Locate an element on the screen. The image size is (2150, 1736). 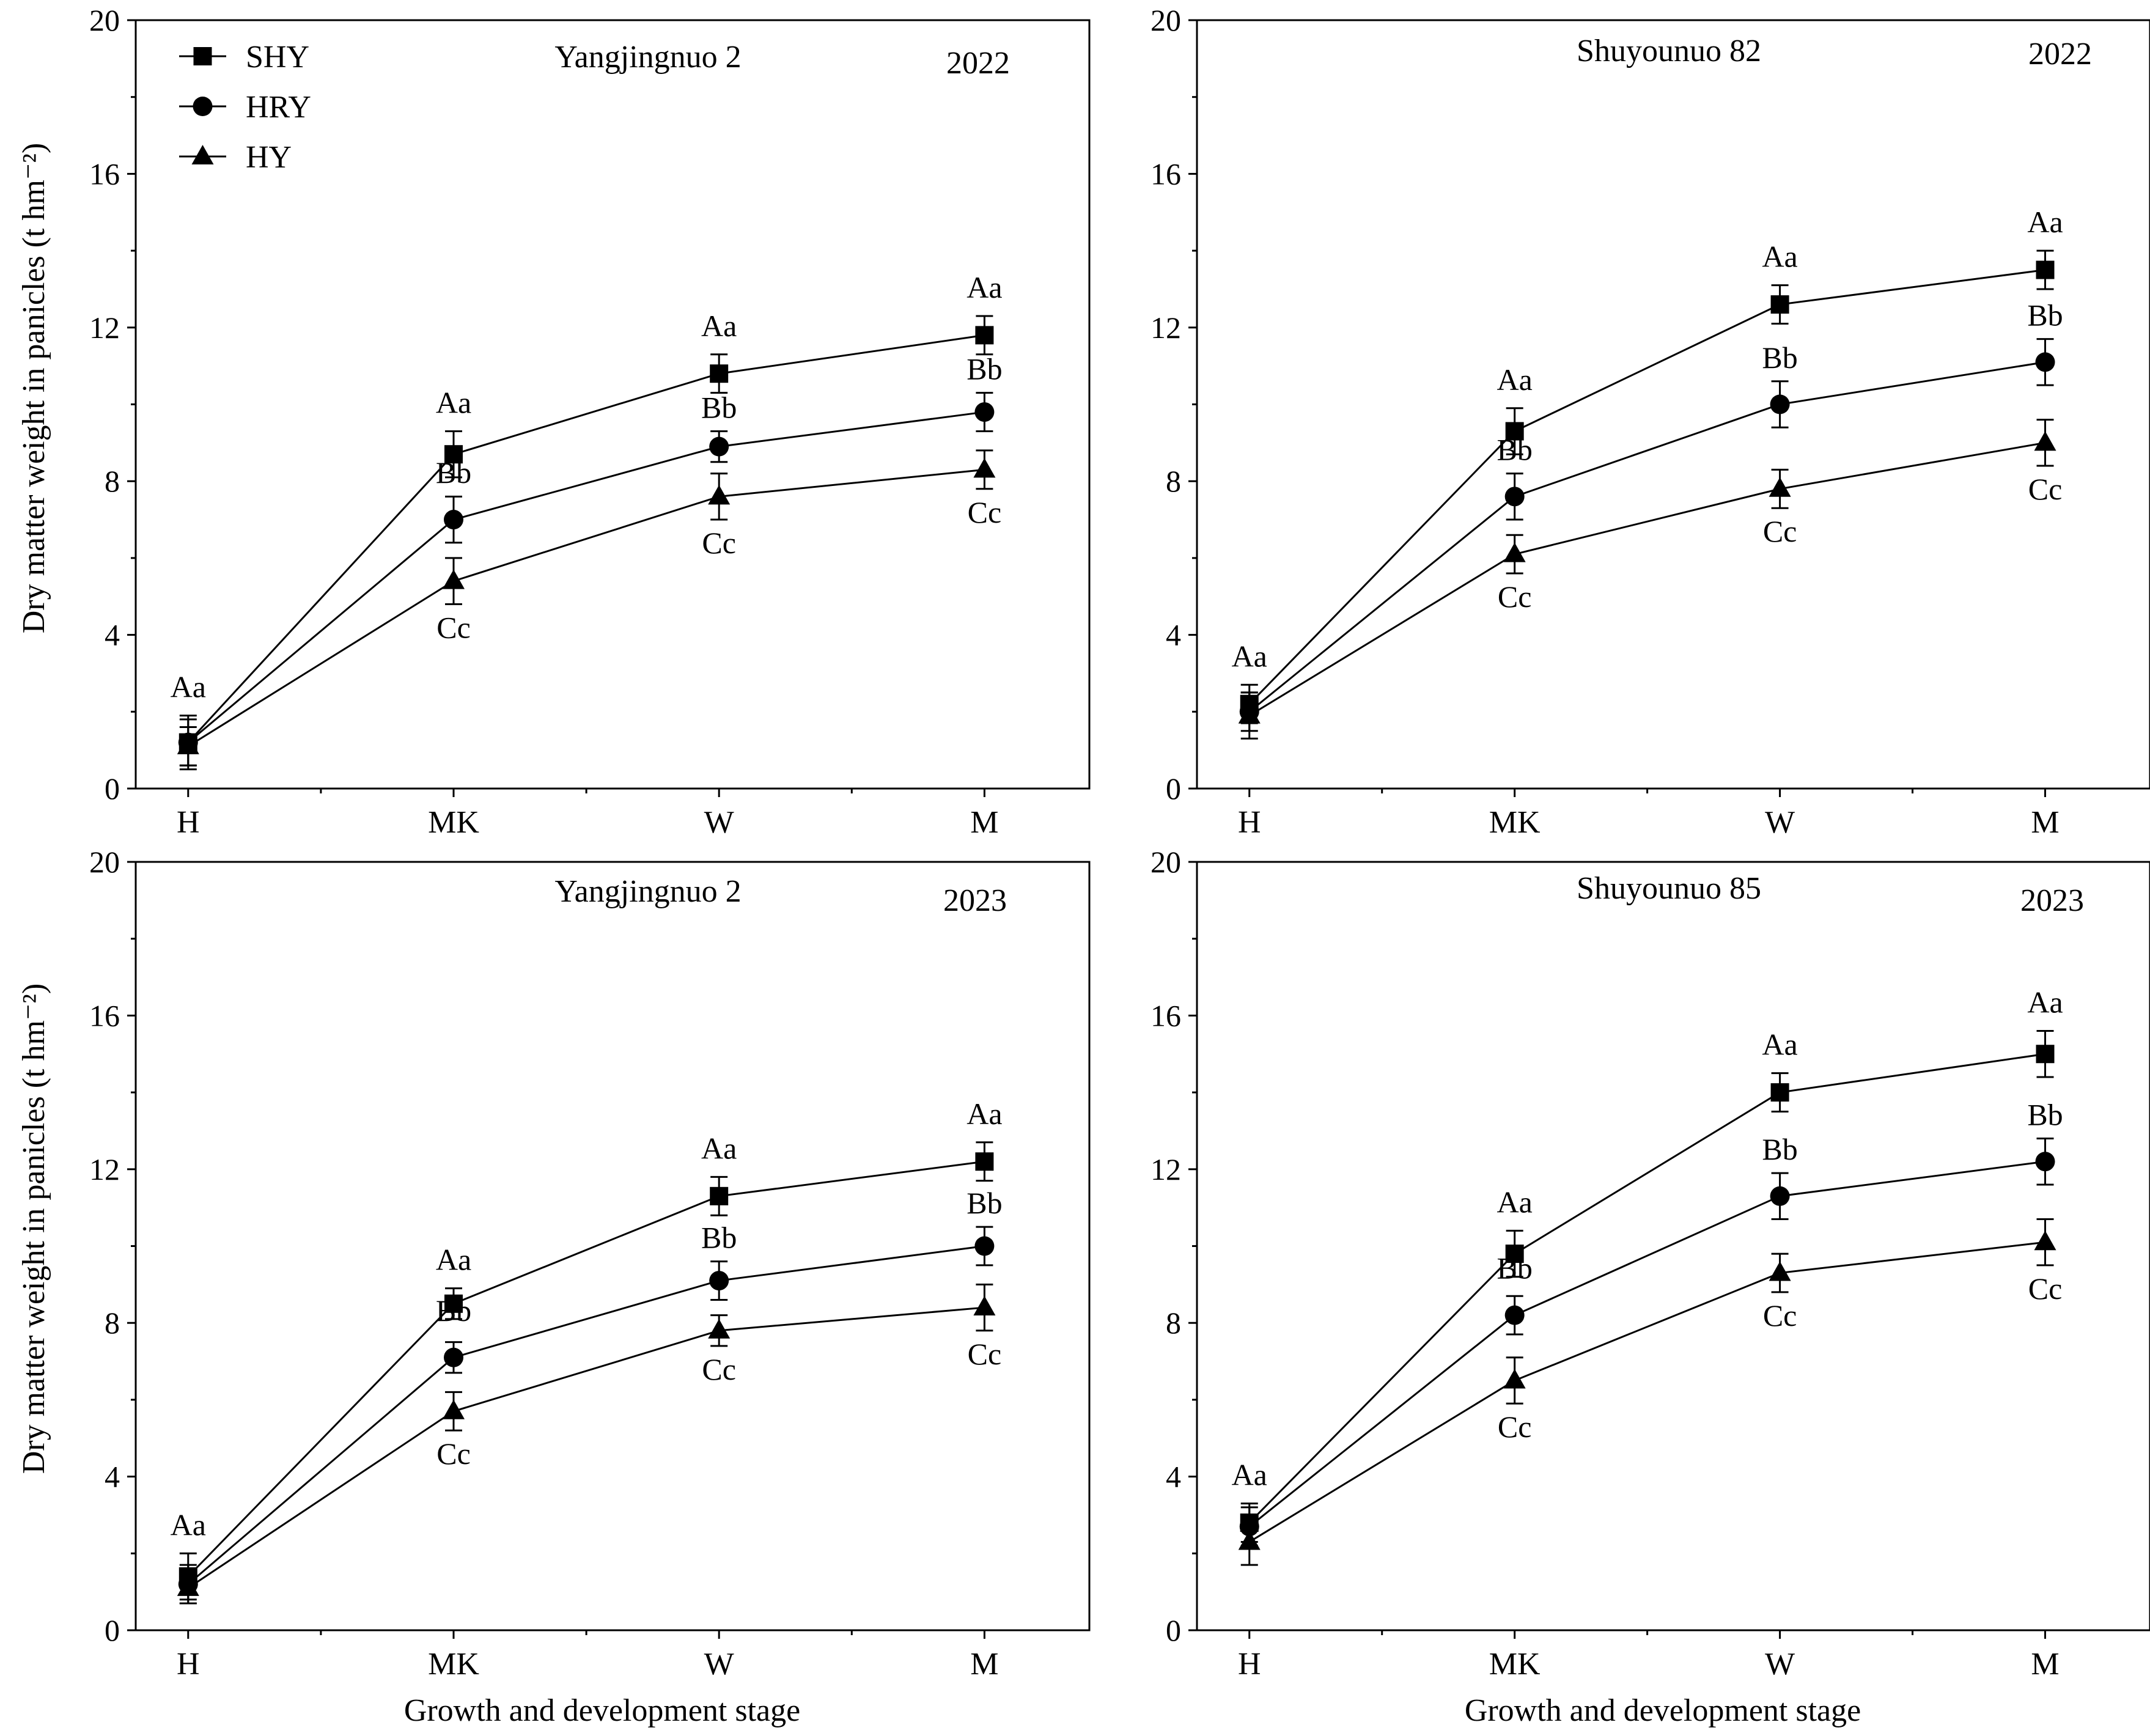
panel-title: Shuyounuo 82 is located at coordinates (1669, 51).